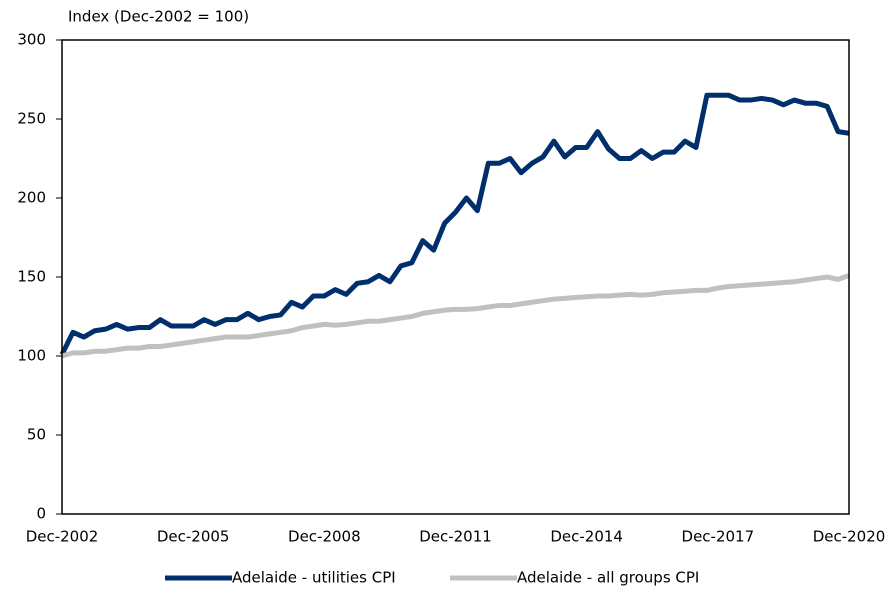 The image size is (893, 593). Describe the element at coordinates (31, 198) in the screenshot. I see `y-tick-label: 200` at that location.